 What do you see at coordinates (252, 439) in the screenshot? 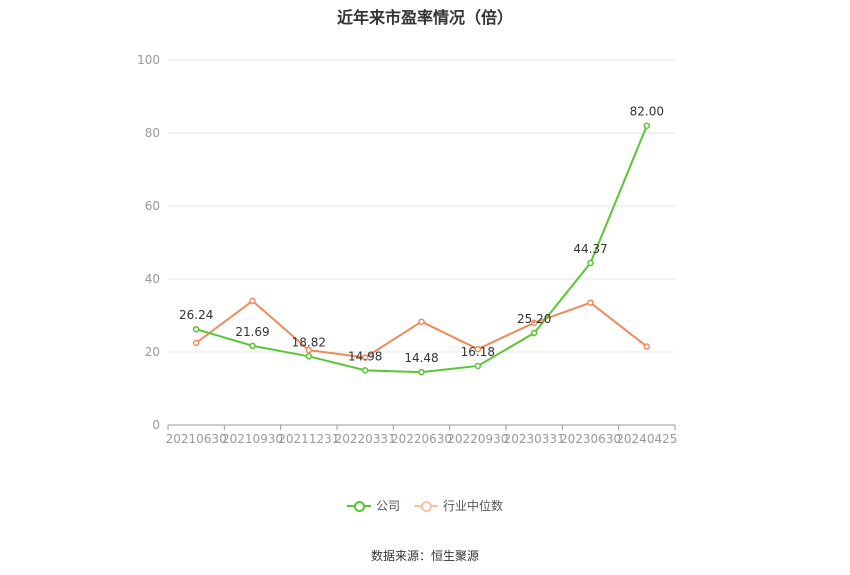
I see `x-tick-label-20210930: 20210930` at bounding box center [252, 439].